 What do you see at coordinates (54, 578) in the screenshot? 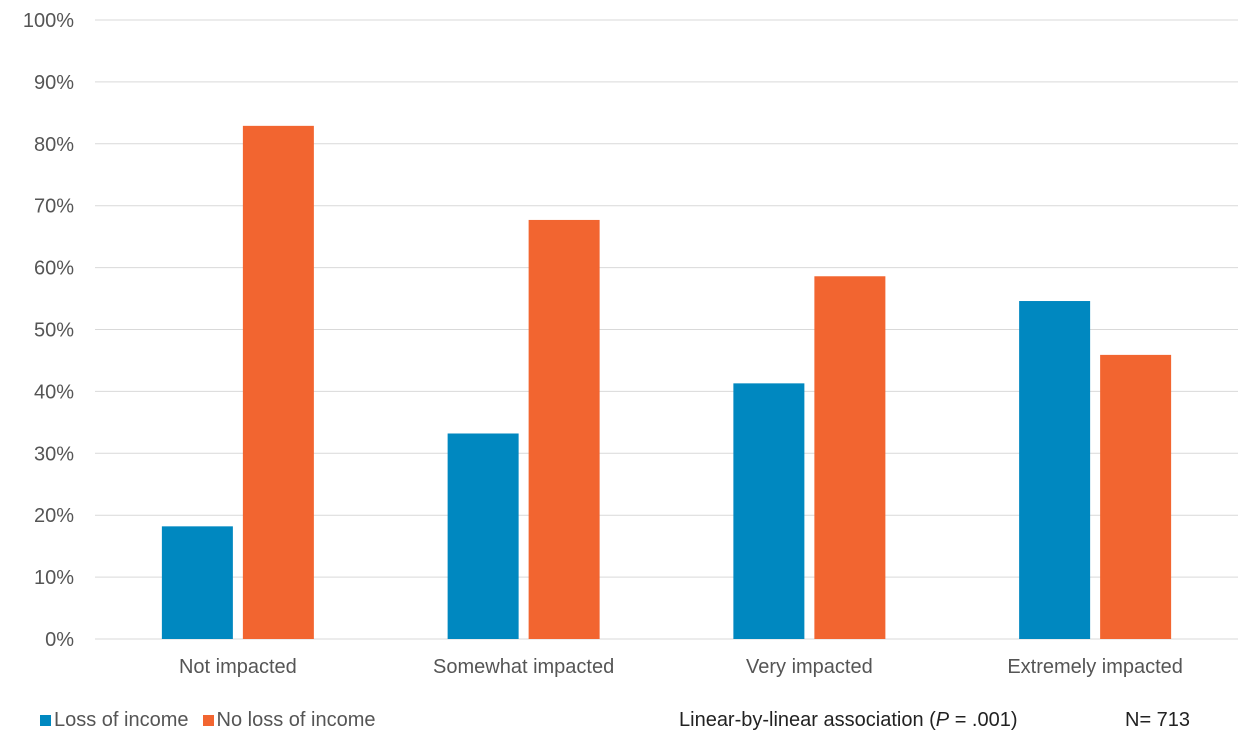
I see `y-tick-label: 10%` at bounding box center [54, 578].